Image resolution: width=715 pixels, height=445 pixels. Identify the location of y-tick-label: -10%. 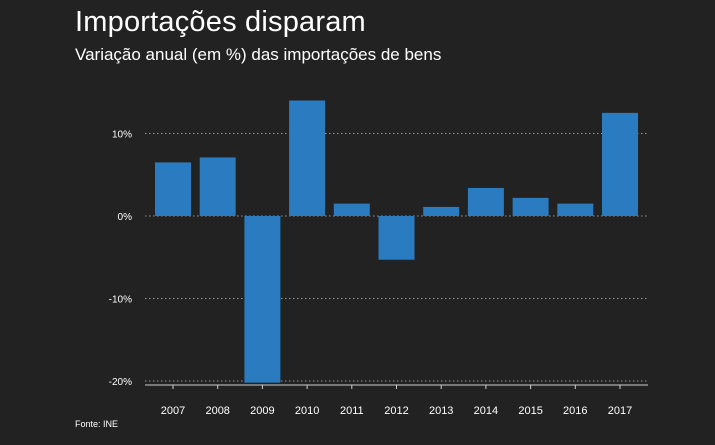
(120, 300).